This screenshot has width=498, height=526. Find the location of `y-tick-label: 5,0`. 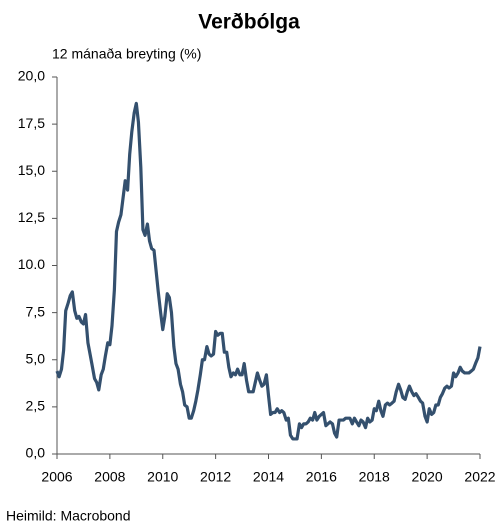

y-tick-label: 5,0 is located at coordinates (36, 358).